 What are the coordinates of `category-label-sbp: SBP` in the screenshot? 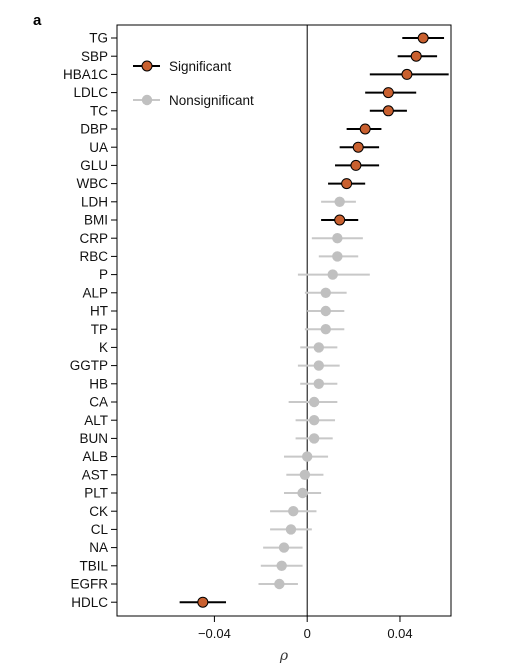 It's located at (94, 56).